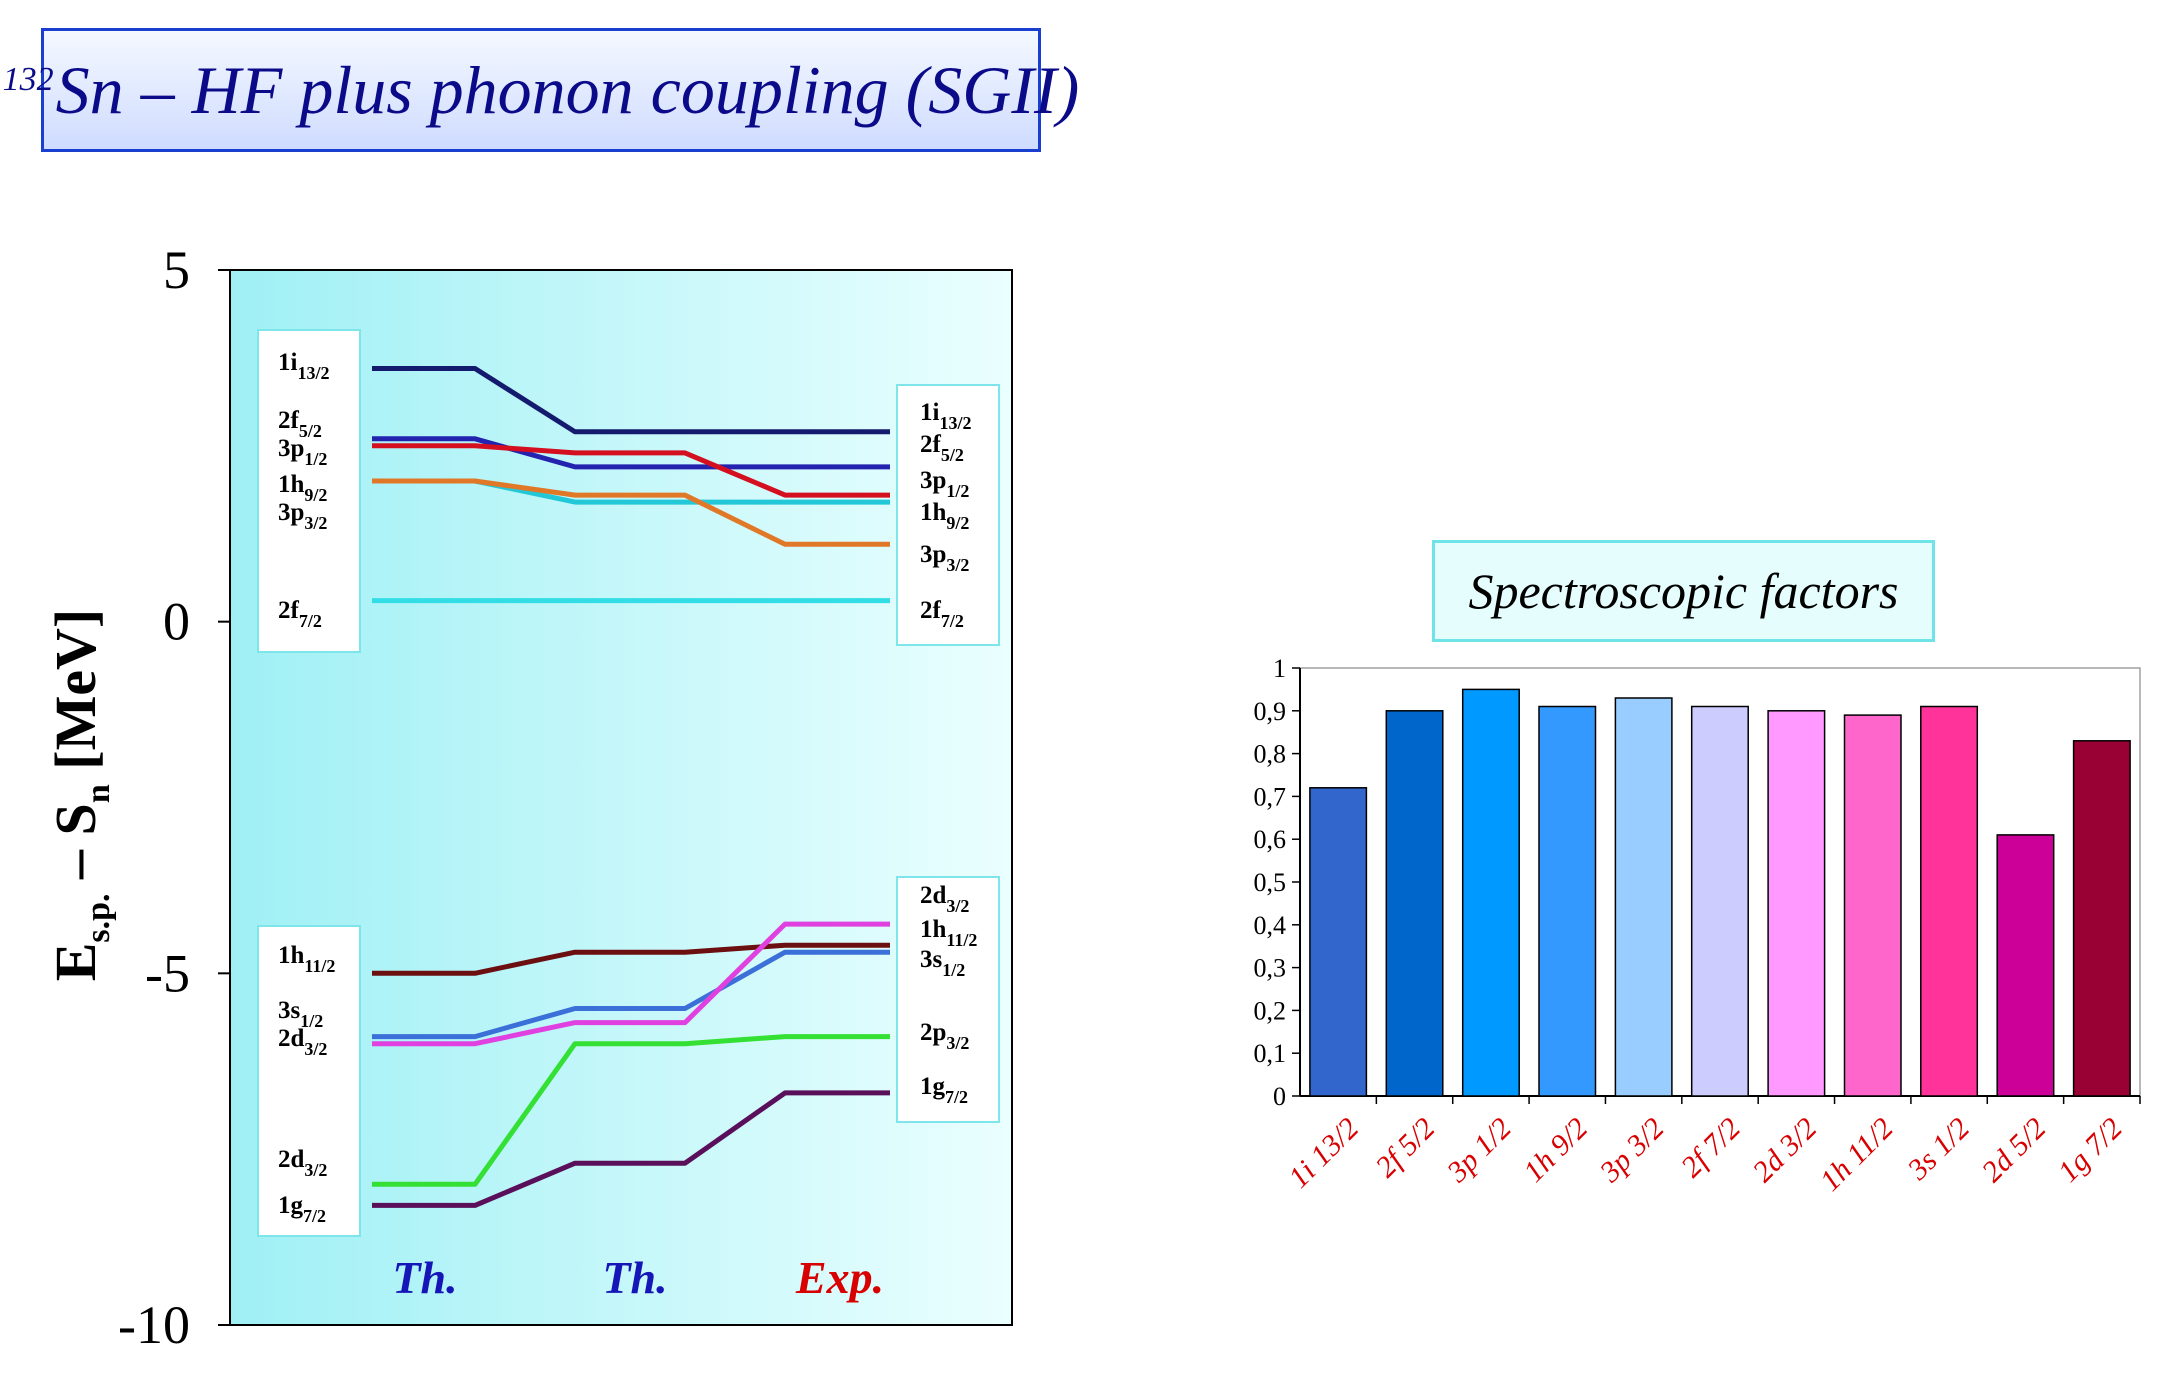 The width and height of the screenshot is (2162, 1382). I want to click on y-tick-label: 0,2, so click(1270, 1010).